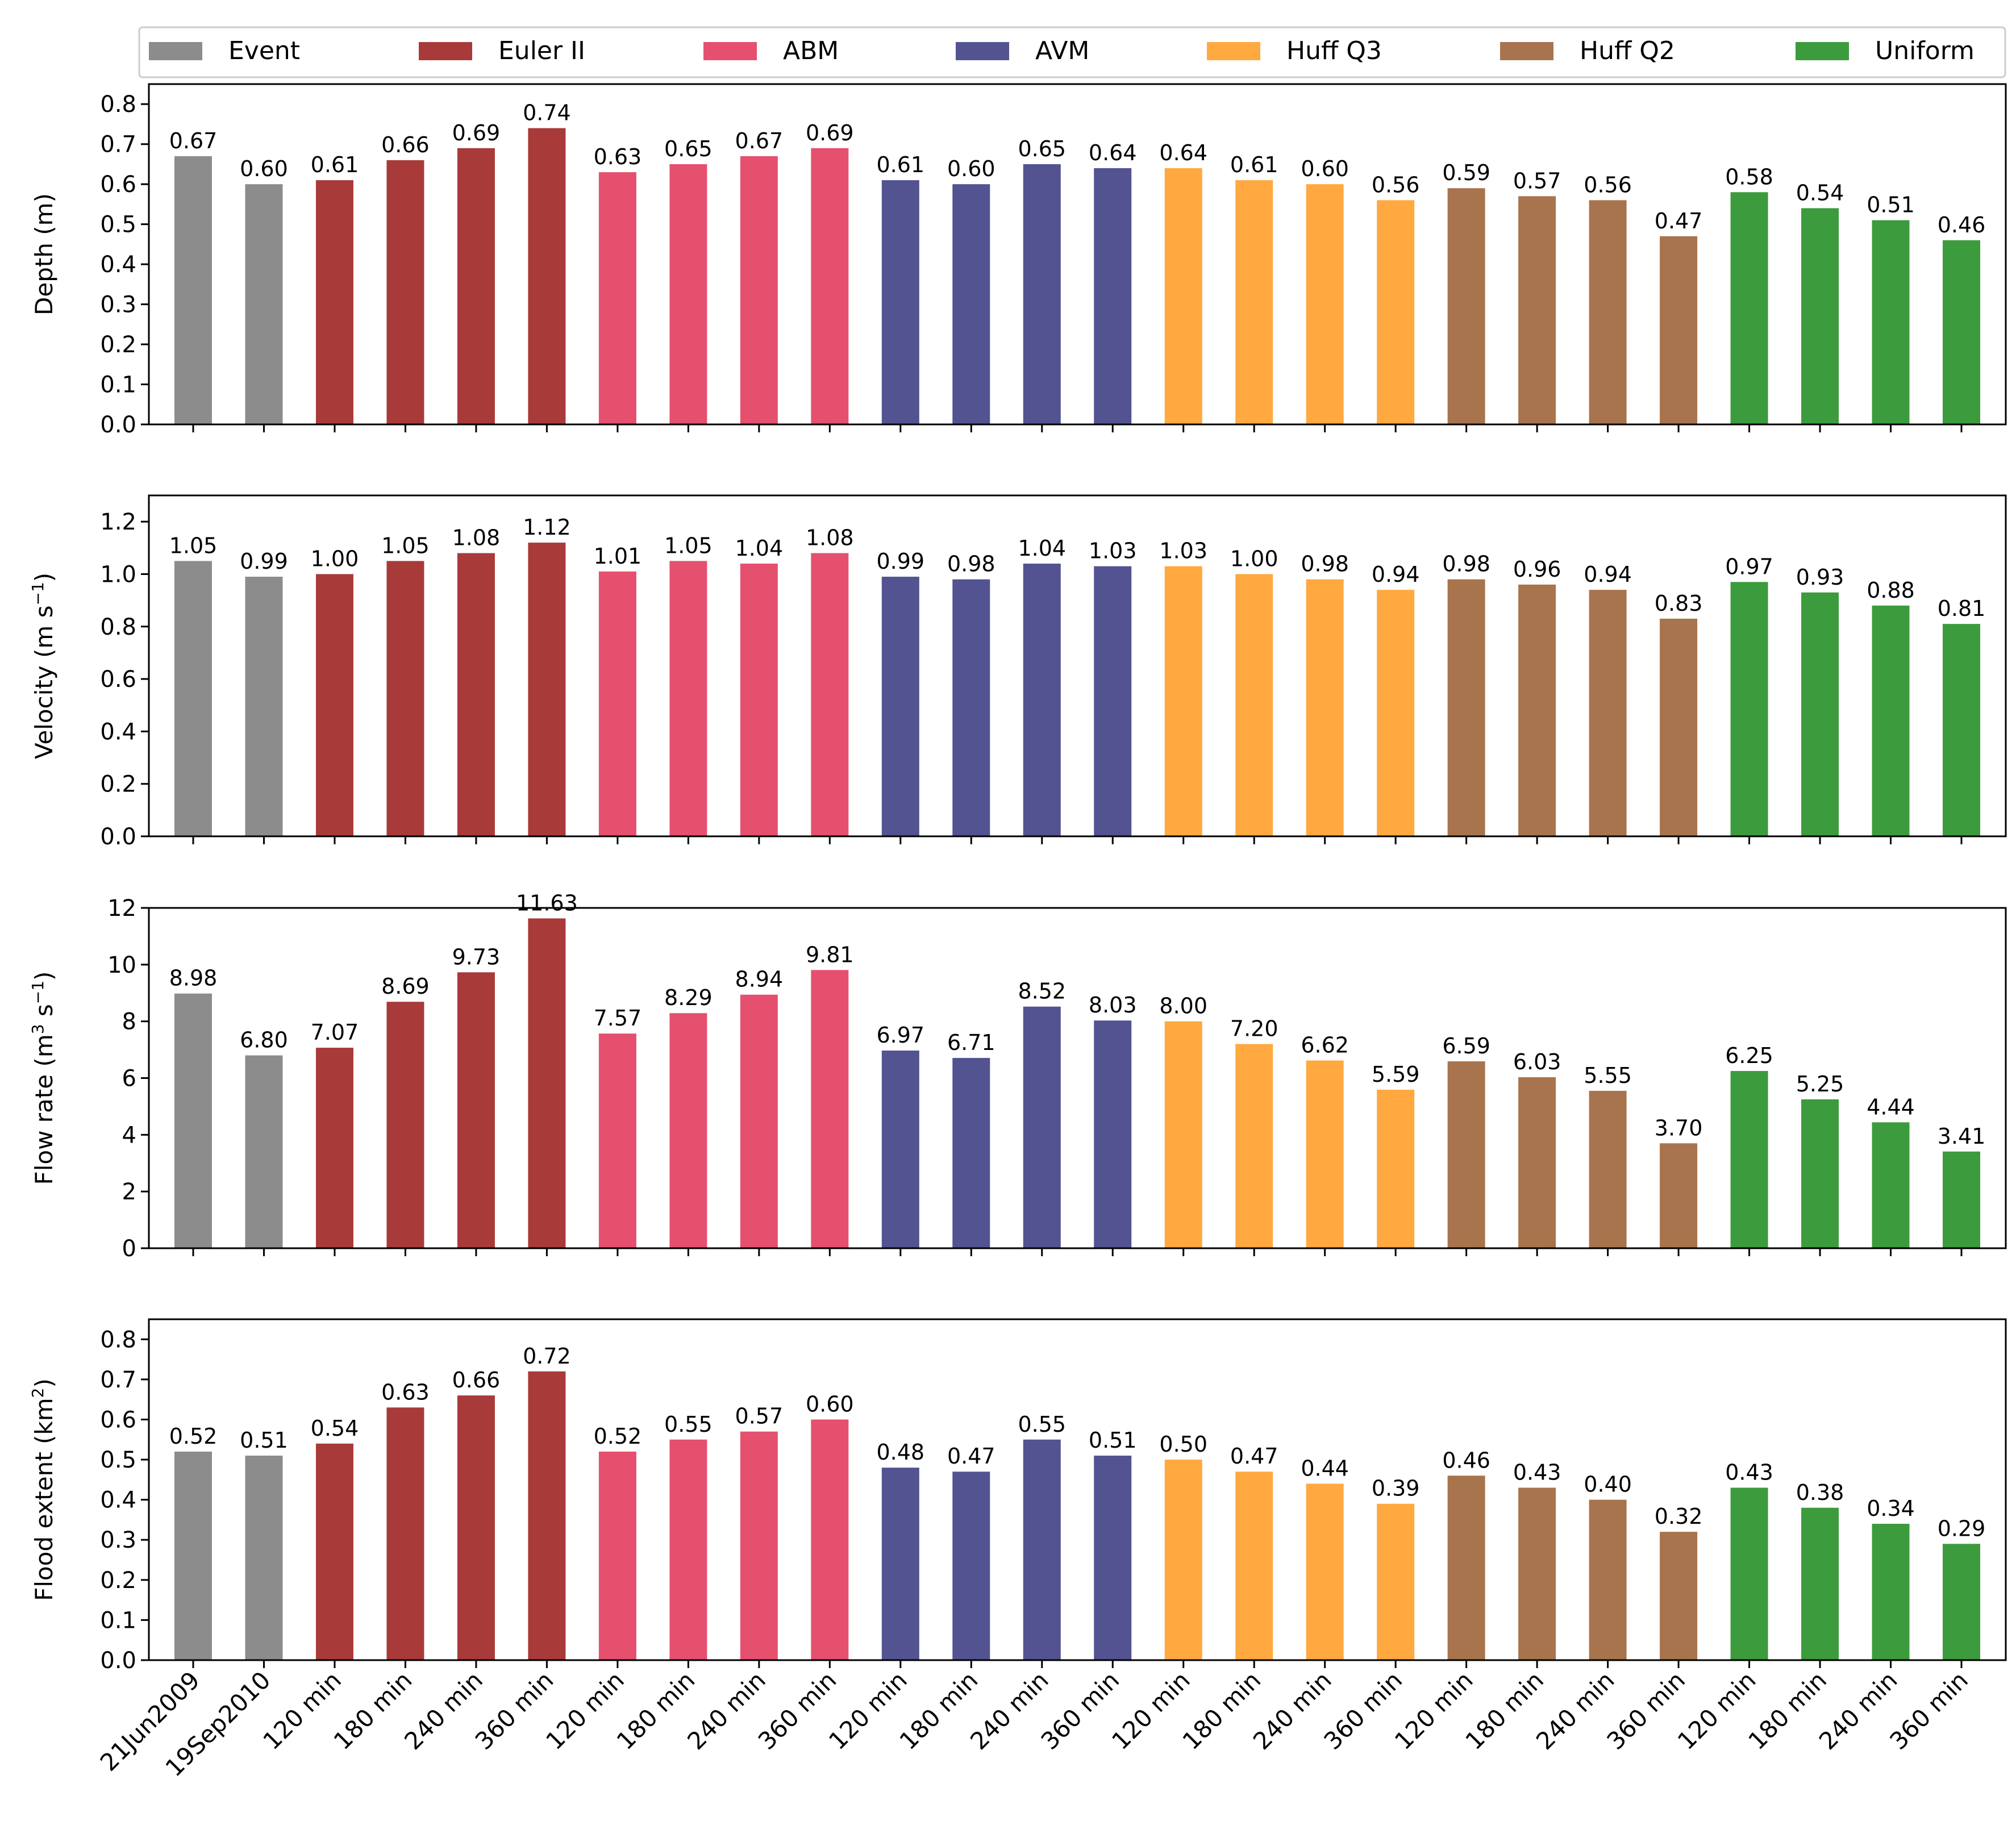  Describe the element at coordinates (1466, 1045) in the screenshot. I see `data-label: 6.59` at that location.